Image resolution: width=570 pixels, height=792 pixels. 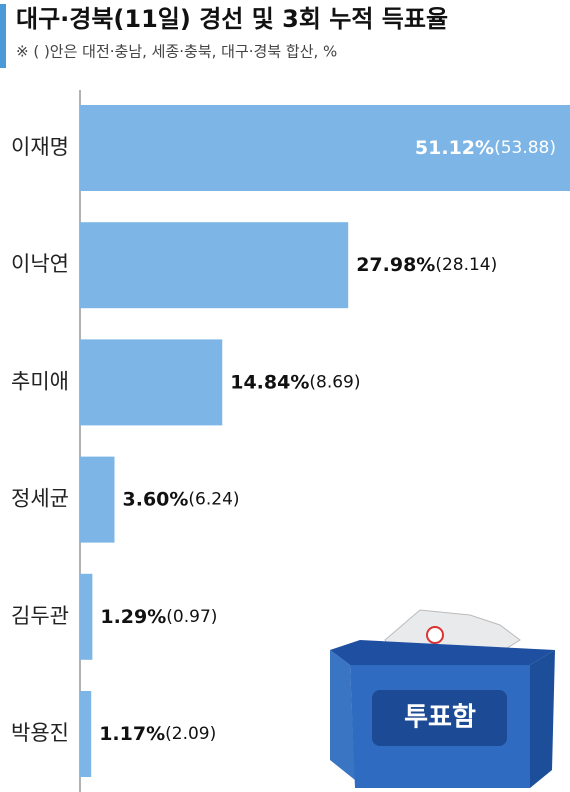 What do you see at coordinates (40, 616) in the screenshot?
I see `category-label: 김두관` at bounding box center [40, 616].